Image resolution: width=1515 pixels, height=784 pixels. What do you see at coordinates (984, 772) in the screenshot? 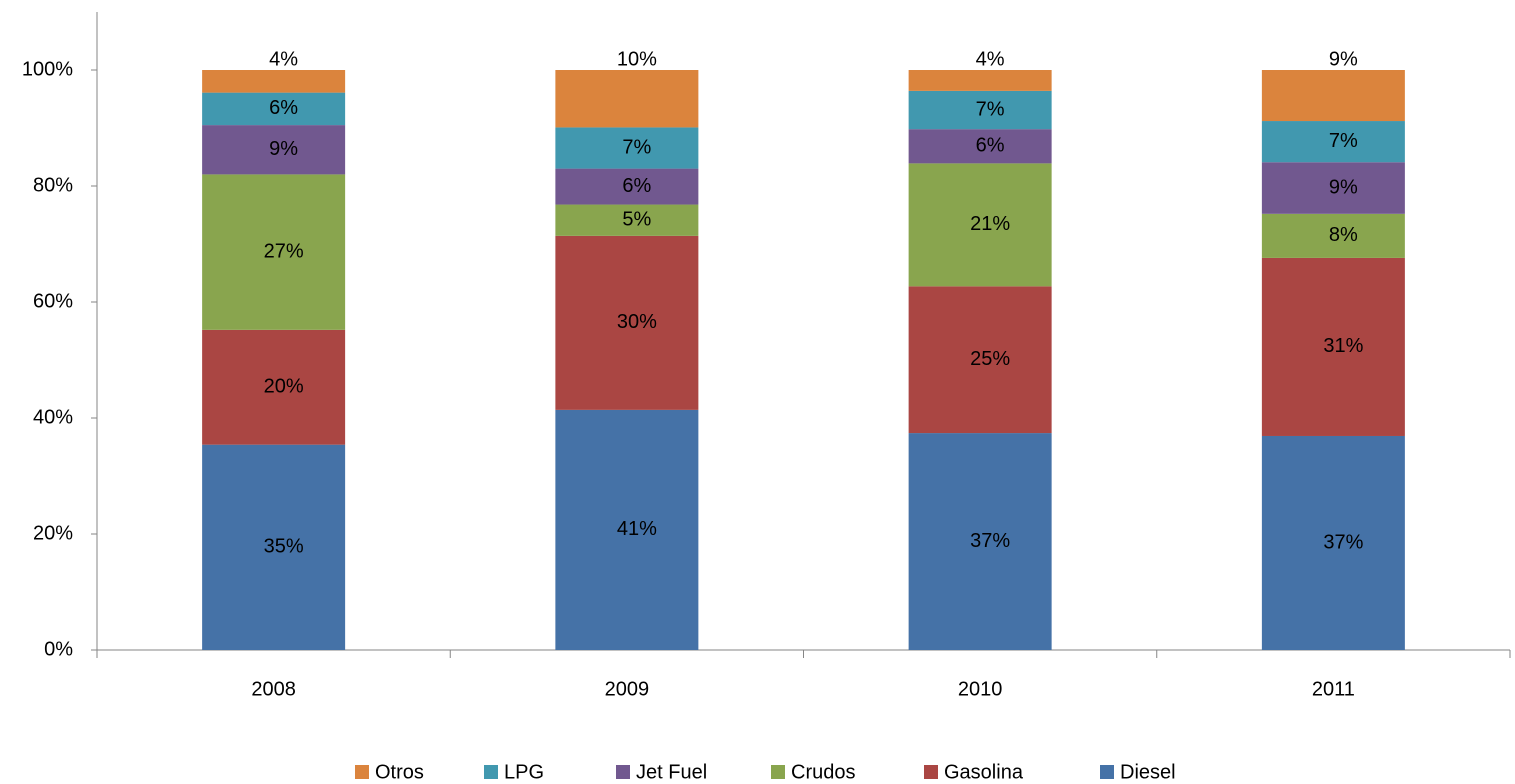
I see `legend-label: Gasolina` at bounding box center [984, 772].